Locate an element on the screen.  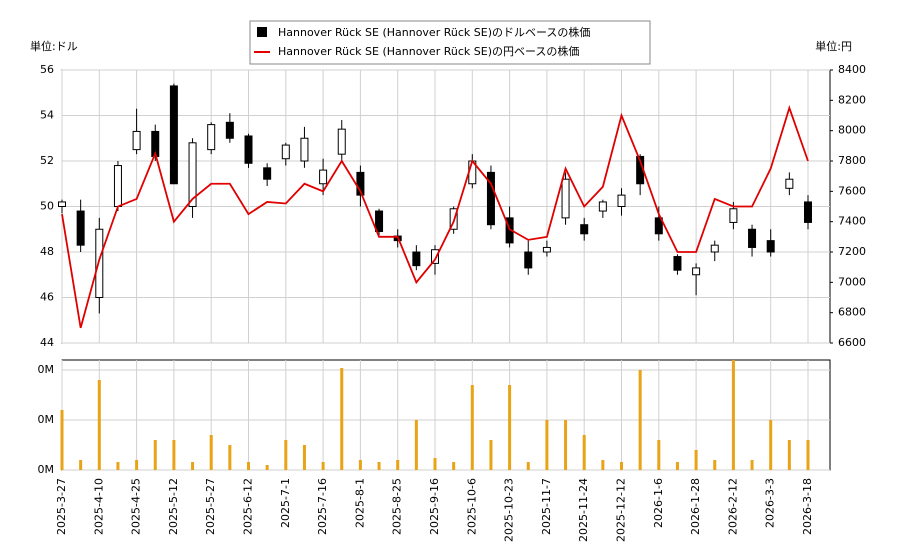
y-unit-label: 単位:ドル is located at coordinates (54, 46).